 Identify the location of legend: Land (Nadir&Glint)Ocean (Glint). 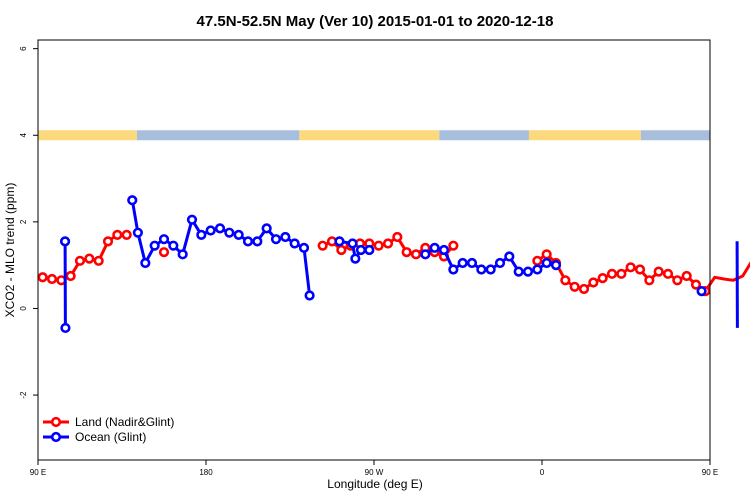
(108, 429).